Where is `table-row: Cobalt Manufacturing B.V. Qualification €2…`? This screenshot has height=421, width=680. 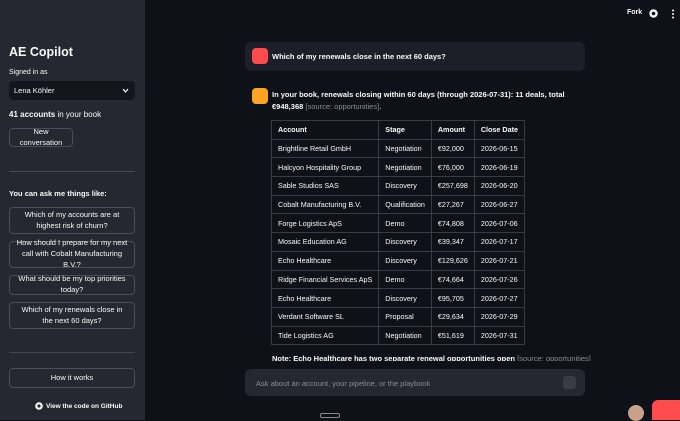
table-row: Cobalt Manufacturing B.V. Qualification €2… is located at coordinates (398, 204).